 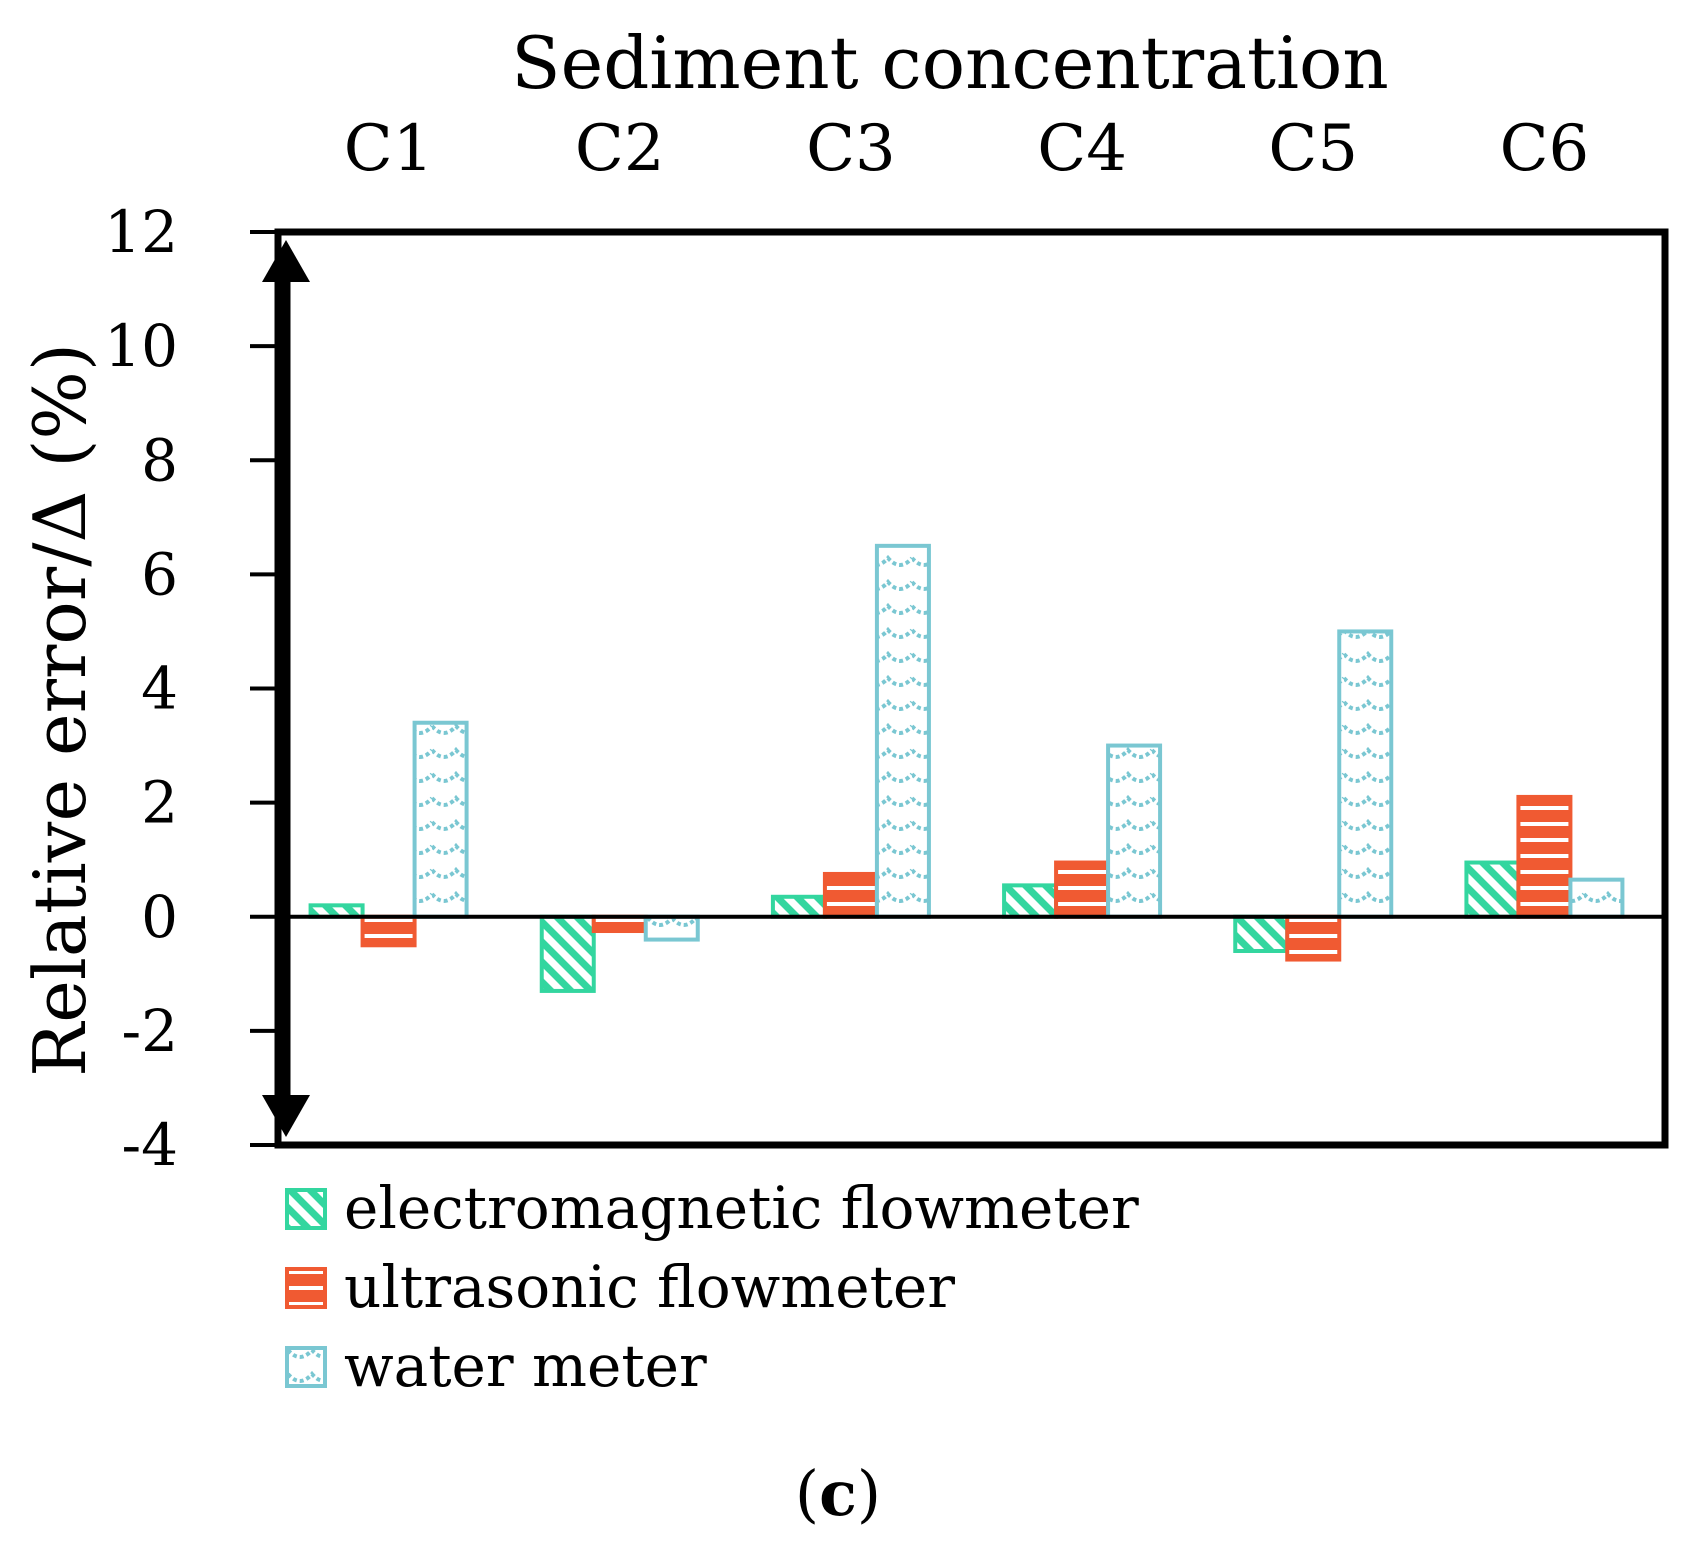 I want to click on category-label-c5: C5, so click(x=1313, y=149).